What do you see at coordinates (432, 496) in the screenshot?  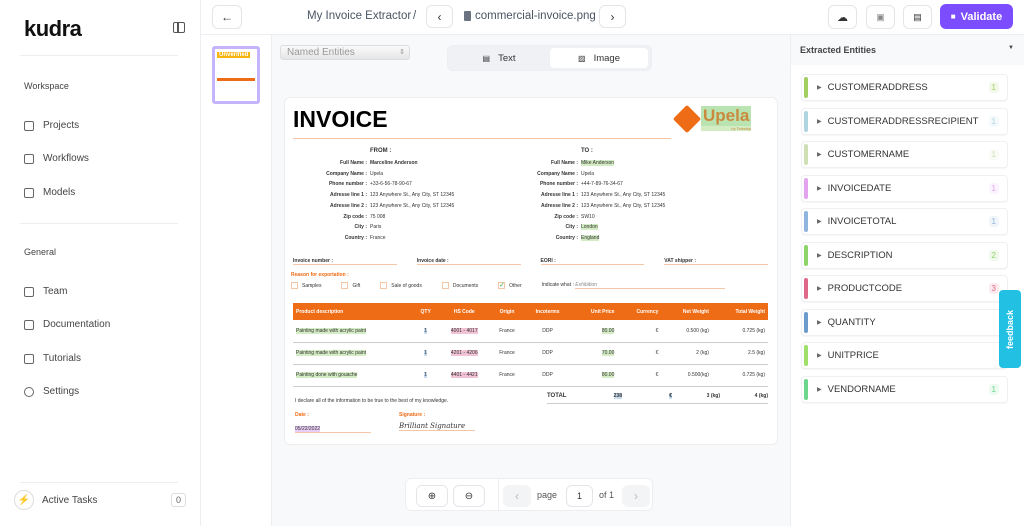 I see `zoom-in-button: ⊕` at bounding box center [432, 496].